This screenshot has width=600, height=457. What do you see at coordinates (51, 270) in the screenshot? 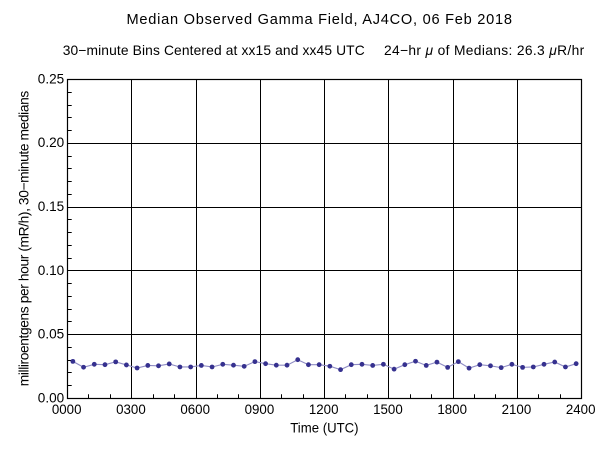
I see `svg-text: 0.10` at bounding box center [51, 270].